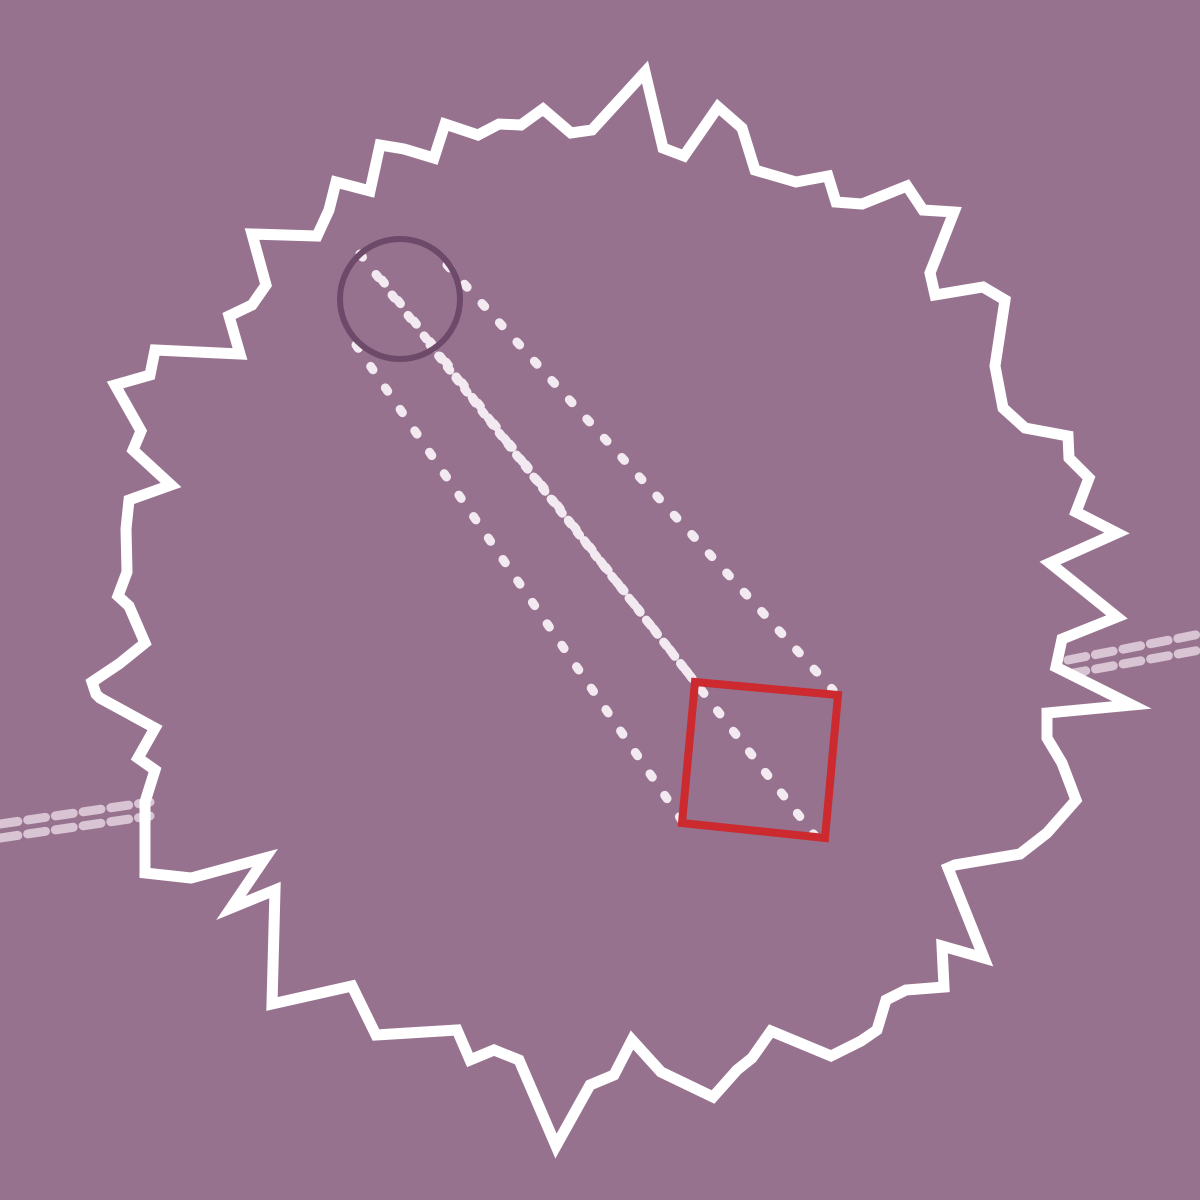  I want to click on track-right-upper, so click(1131, 647).